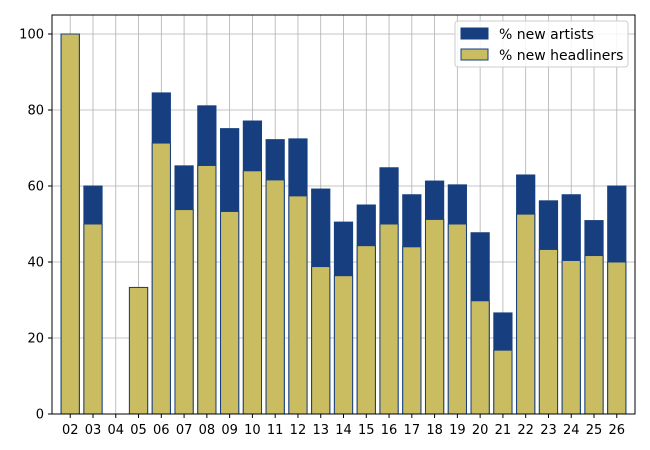  I want to click on x-tick-label: 10, so click(252, 430).